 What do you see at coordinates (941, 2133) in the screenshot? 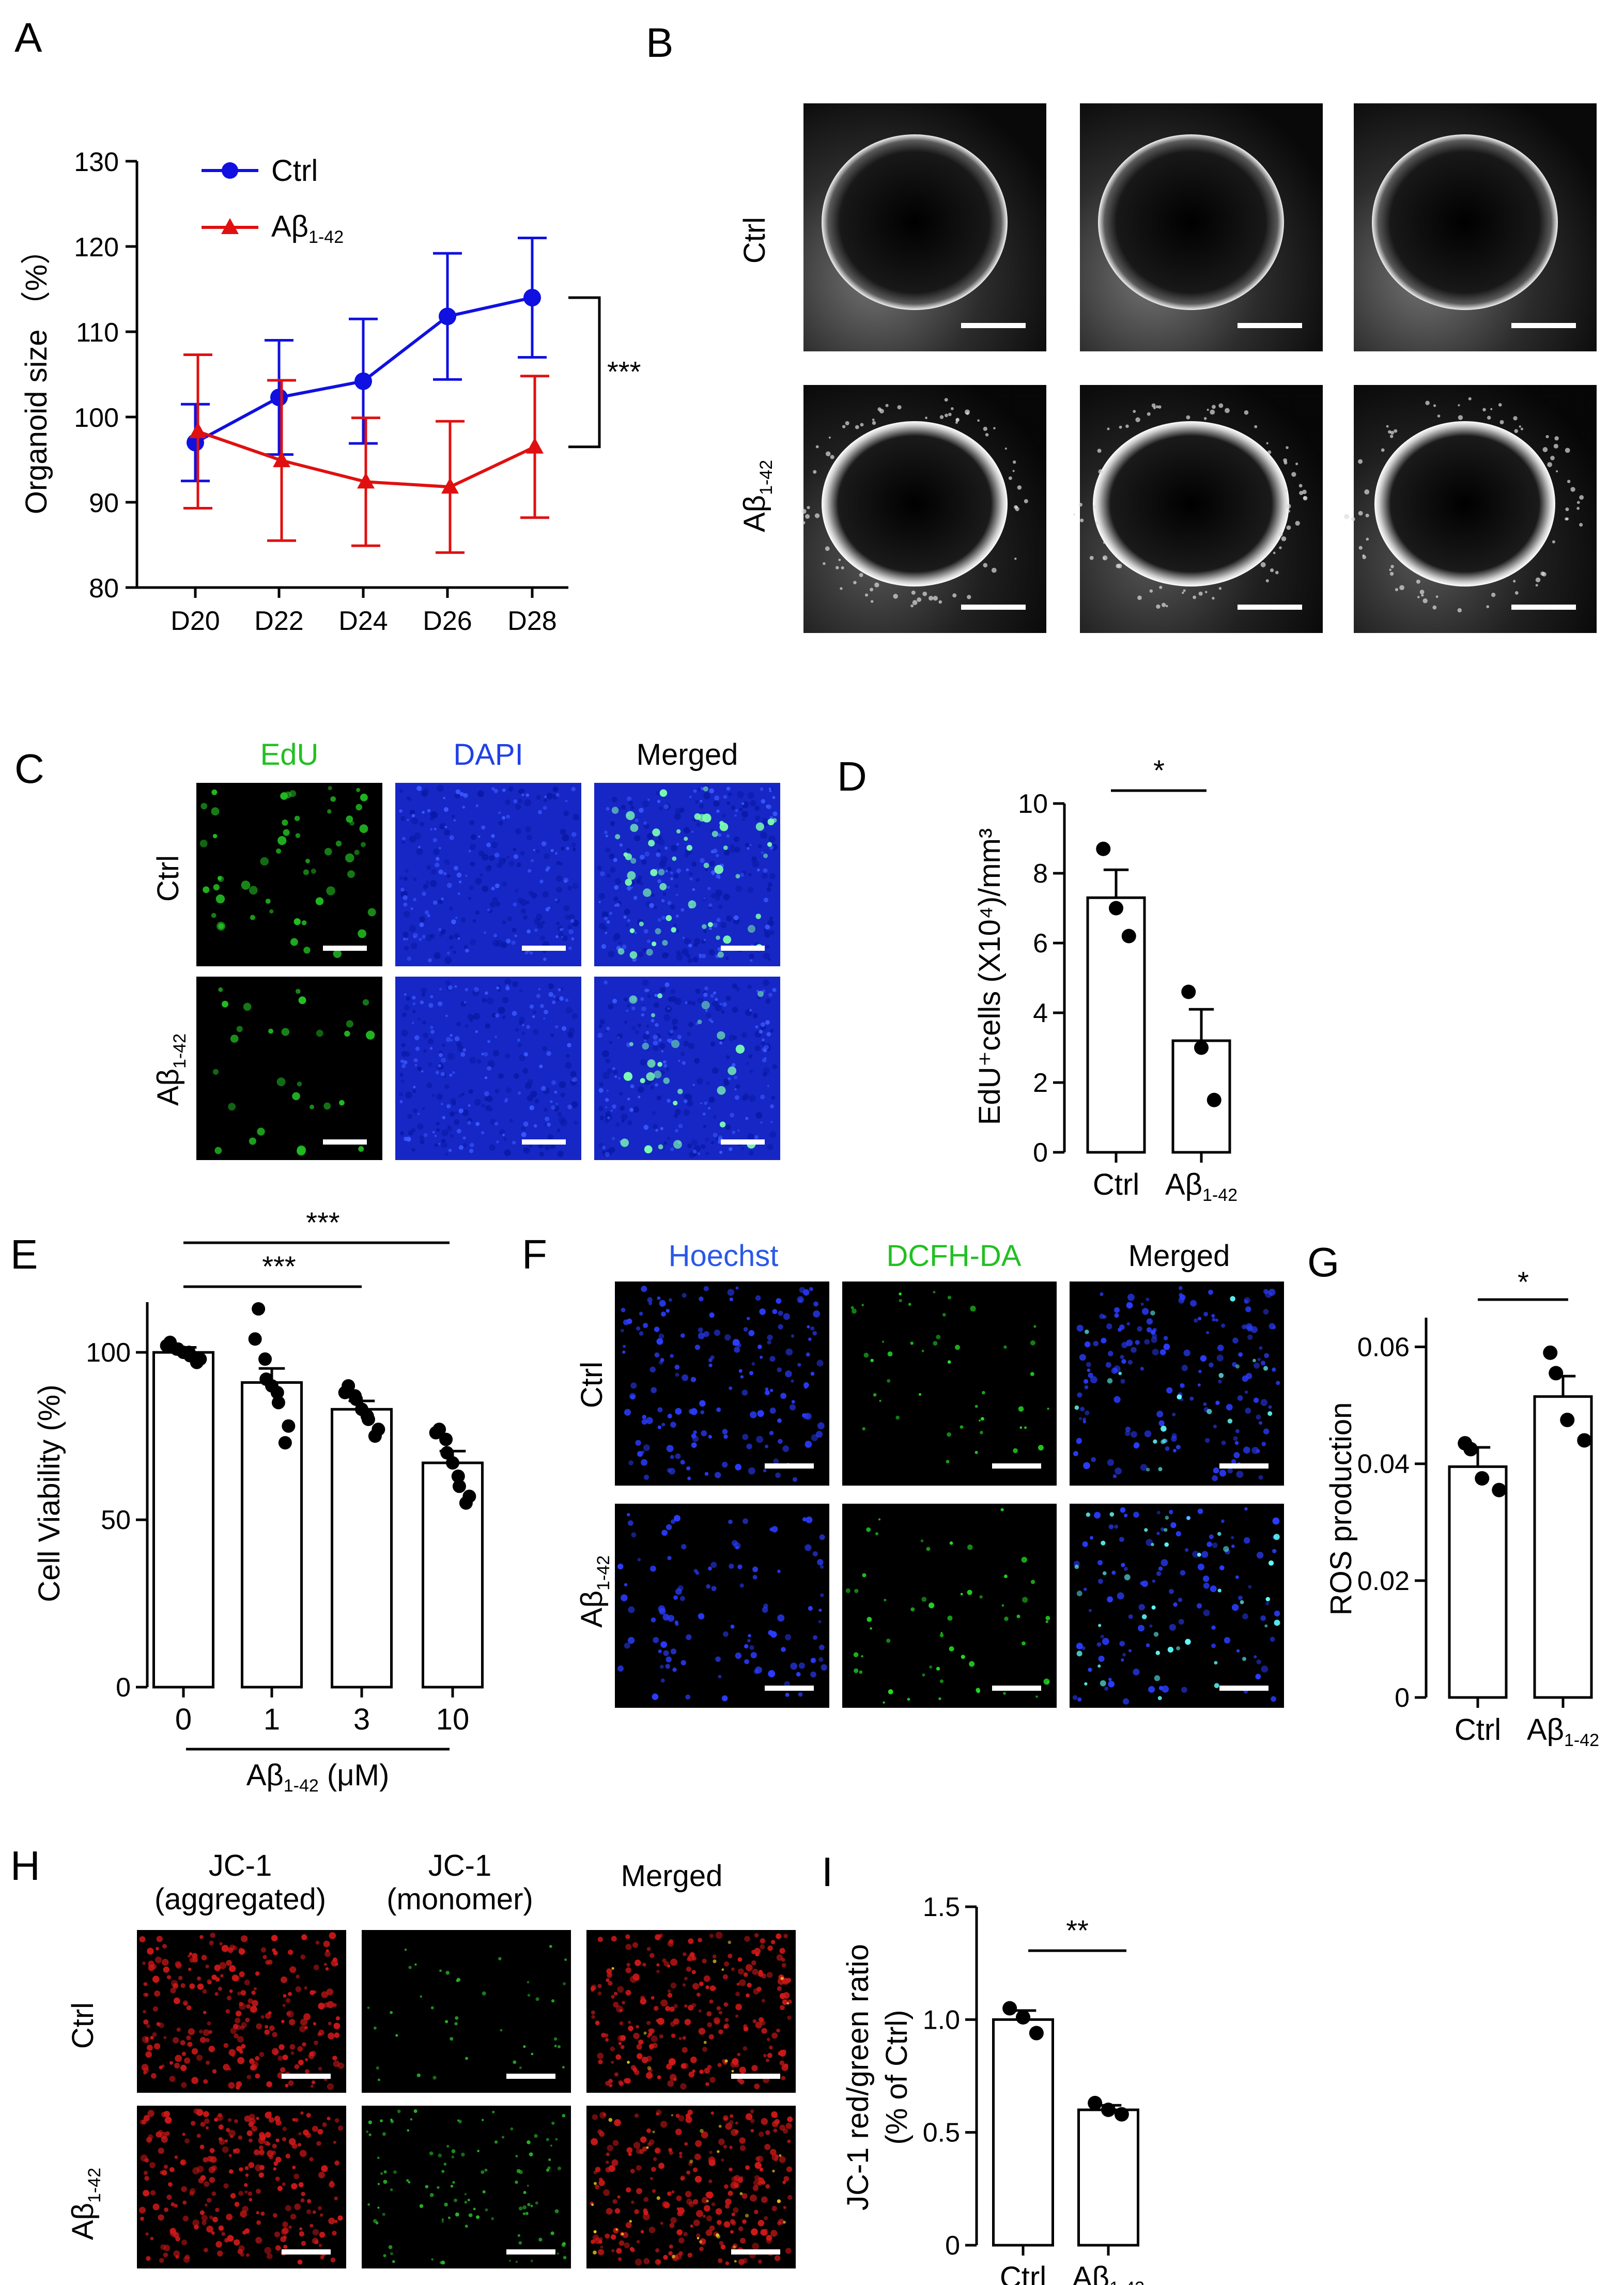
I see `y-tick-label: 0.5` at bounding box center [941, 2133].